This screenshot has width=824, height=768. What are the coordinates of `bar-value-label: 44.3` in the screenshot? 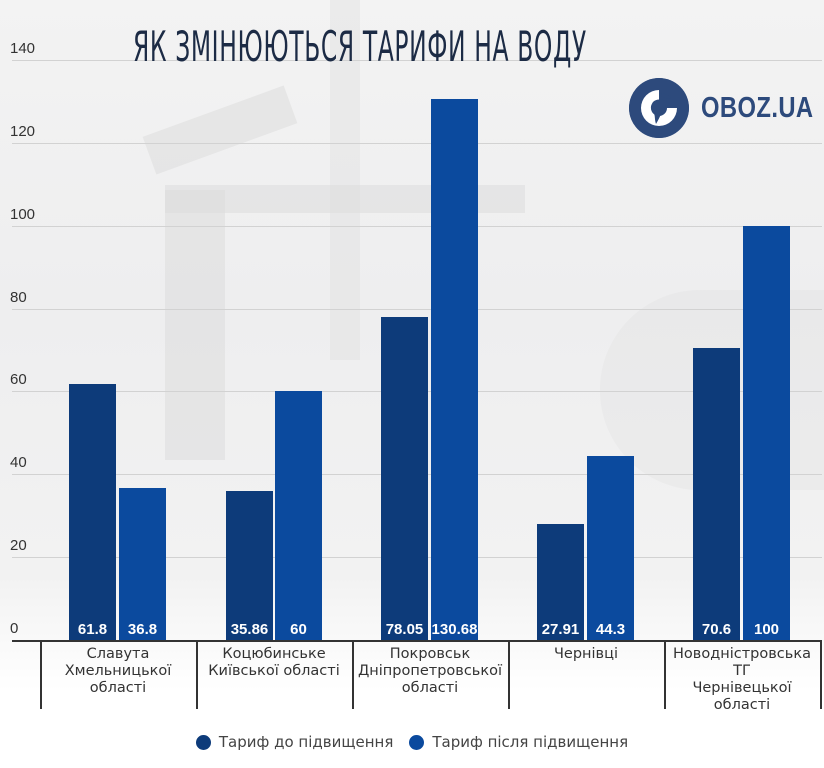 It's located at (610, 629).